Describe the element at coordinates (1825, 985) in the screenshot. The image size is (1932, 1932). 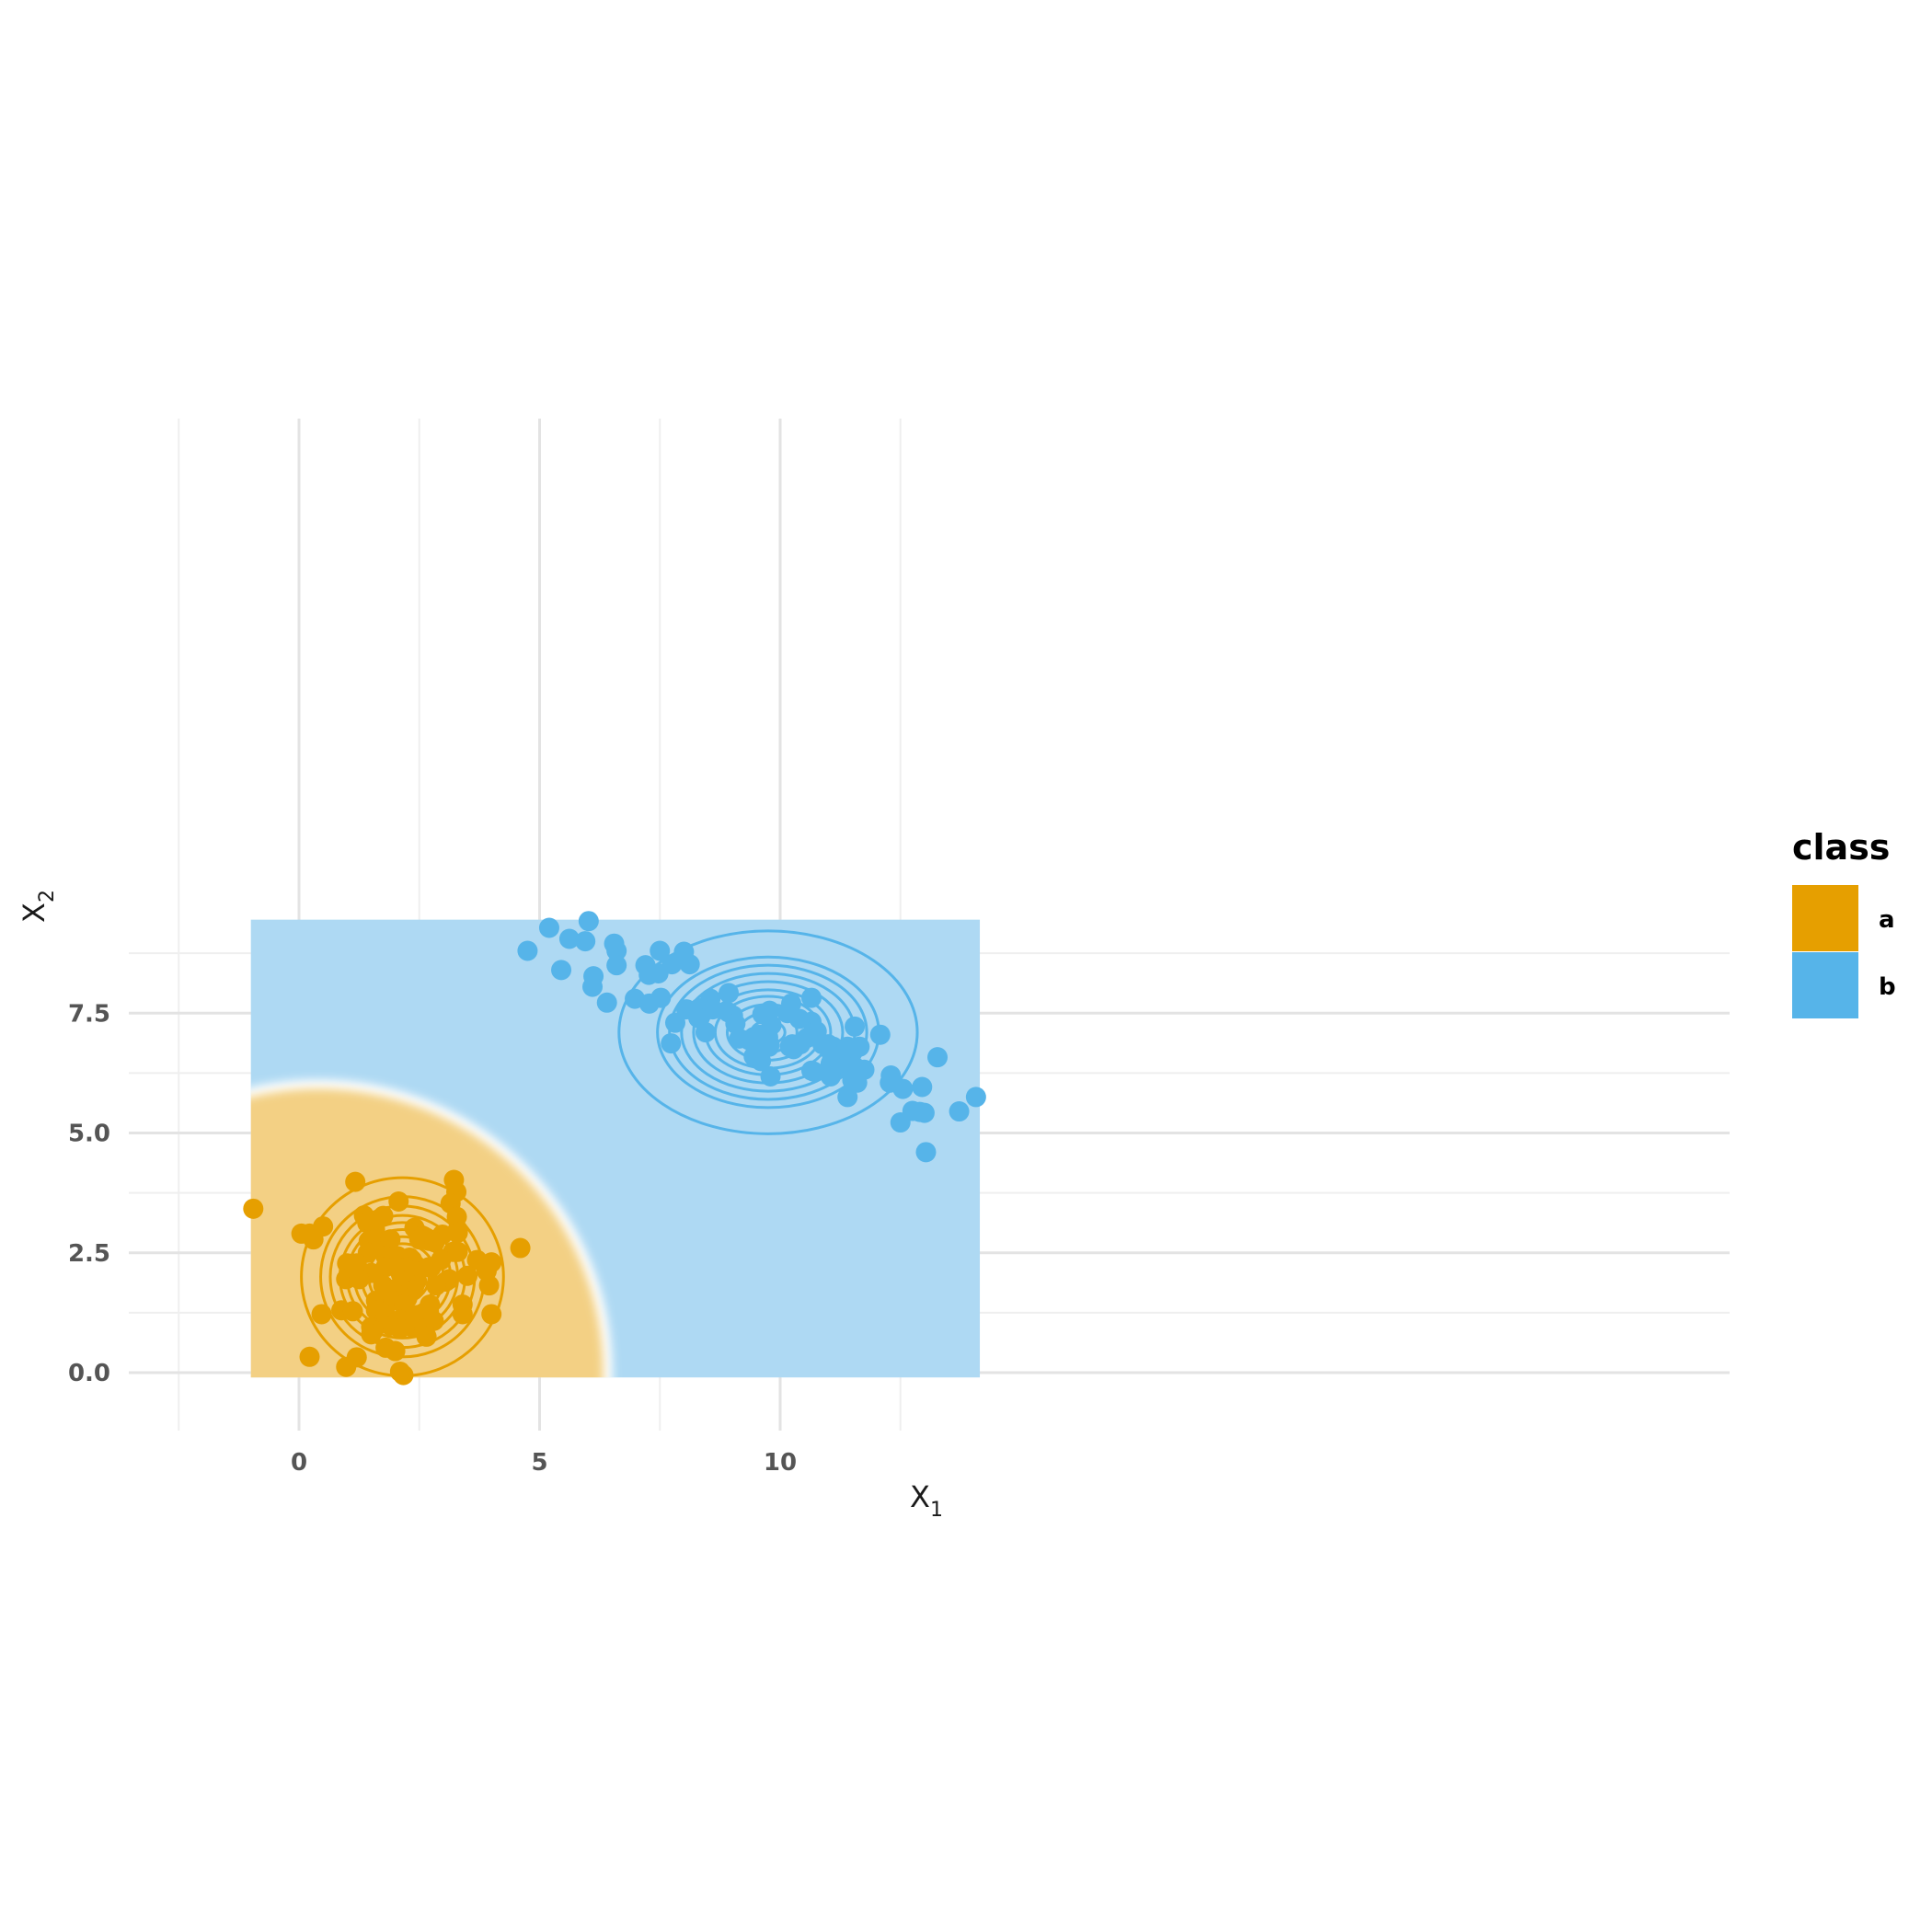
I see `legend-swatch-b` at that location.